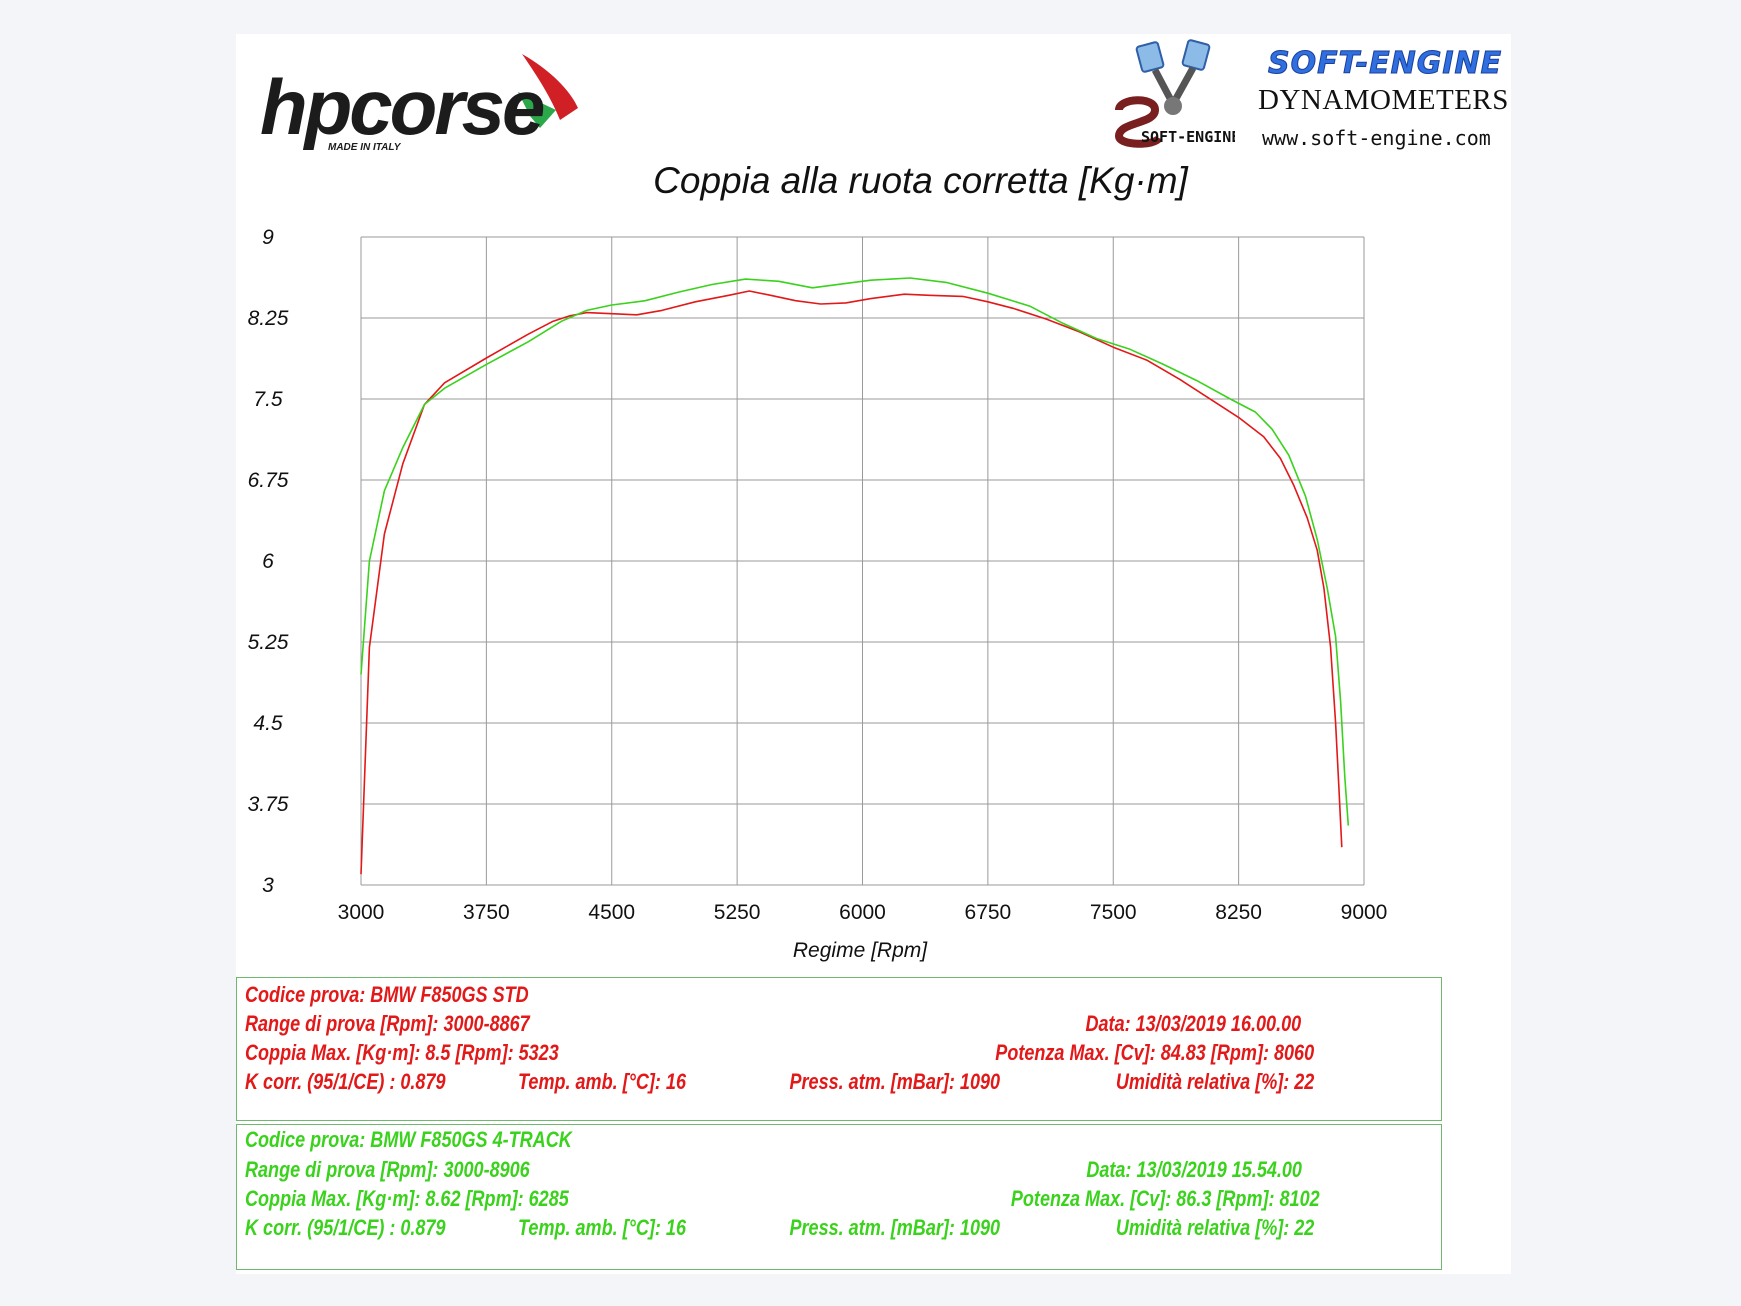 The width and height of the screenshot is (1741, 1306). What do you see at coordinates (345, 1227) in the screenshot?
I see `k-corr-4track: K corr. (95/1/CE) : 0.879` at bounding box center [345, 1227].